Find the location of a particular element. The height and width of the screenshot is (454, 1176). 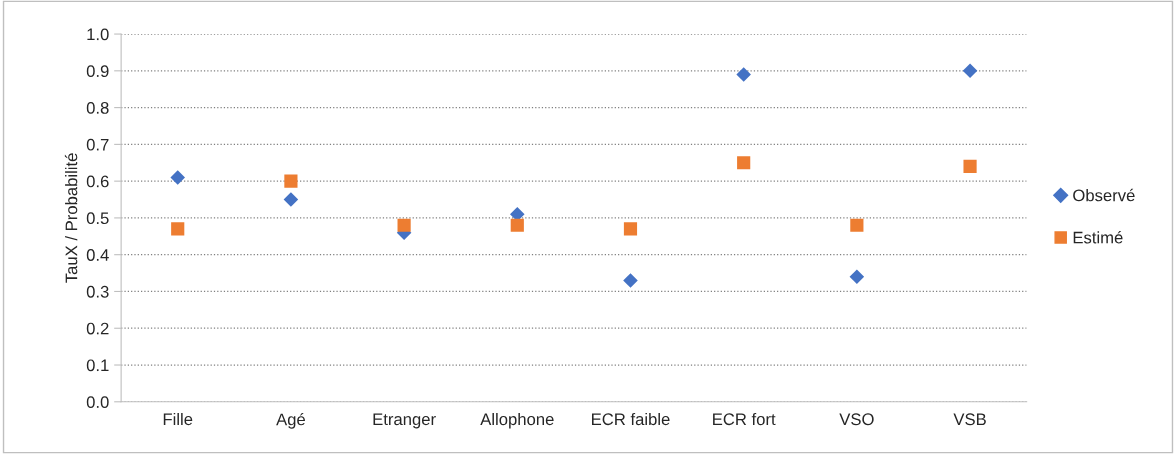

x-tick-label: Etranger is located at coordinates (404, 421).